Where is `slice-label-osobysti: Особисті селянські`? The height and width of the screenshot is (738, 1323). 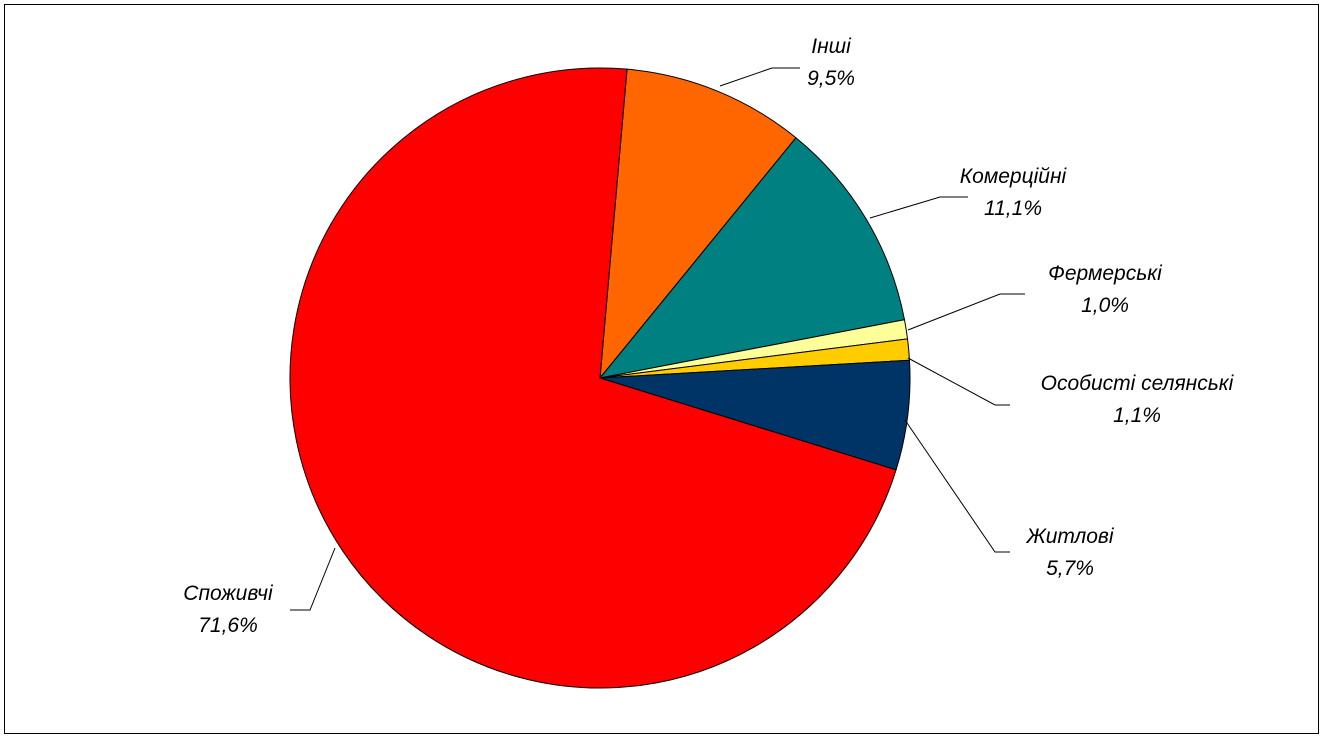 slice-label-osobysti: Особисті селянські is located at coordinates (1138, 383).